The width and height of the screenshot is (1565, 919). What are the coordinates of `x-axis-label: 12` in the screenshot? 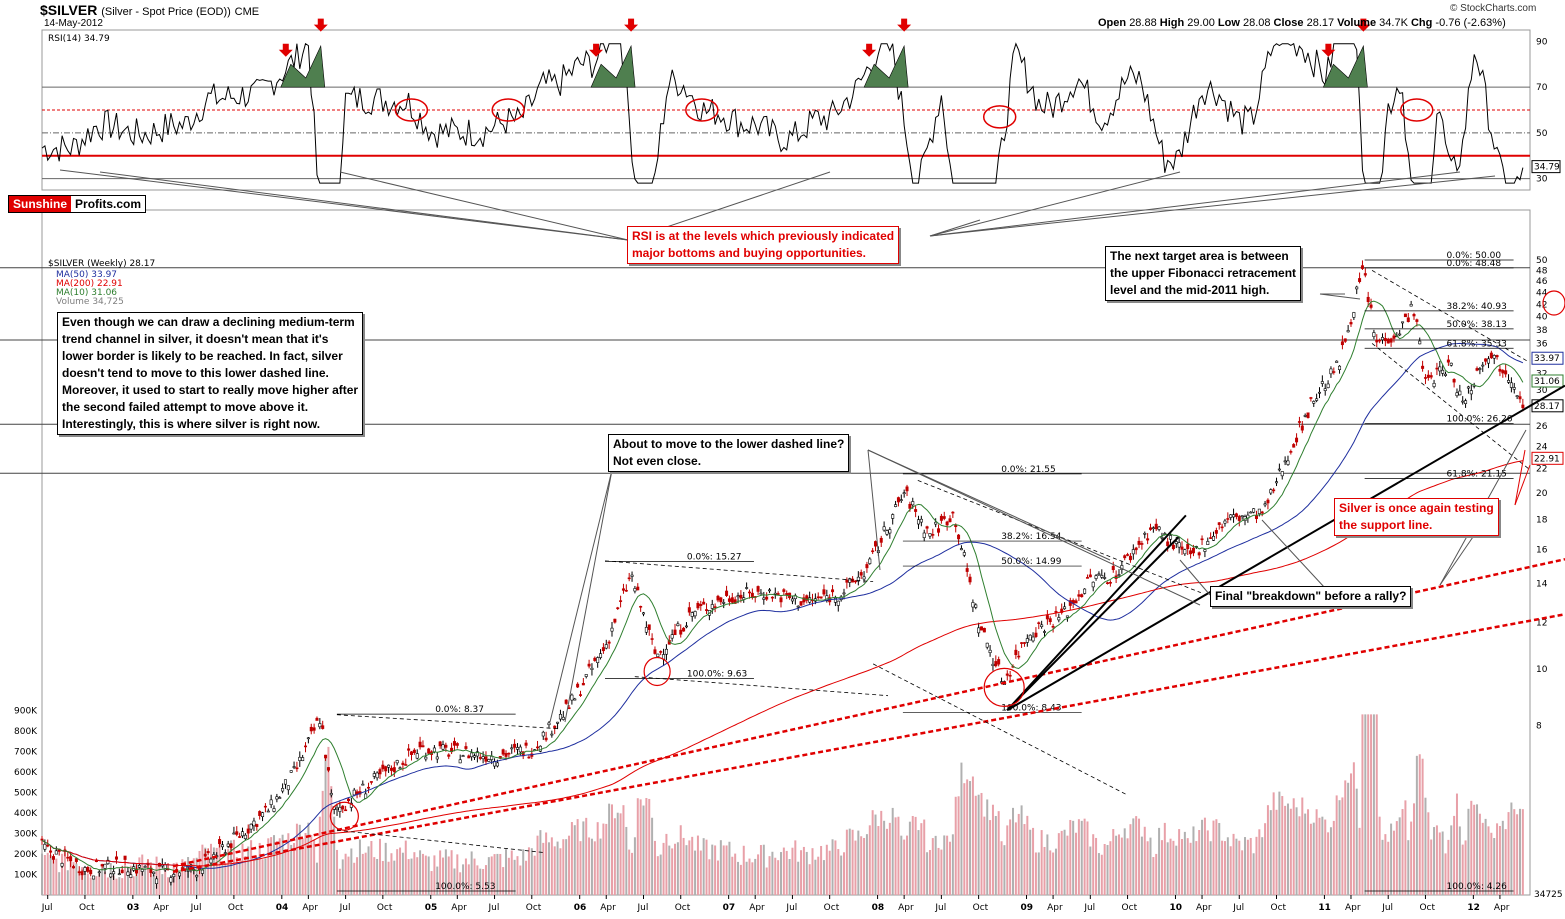 It's located at (1473, 908).